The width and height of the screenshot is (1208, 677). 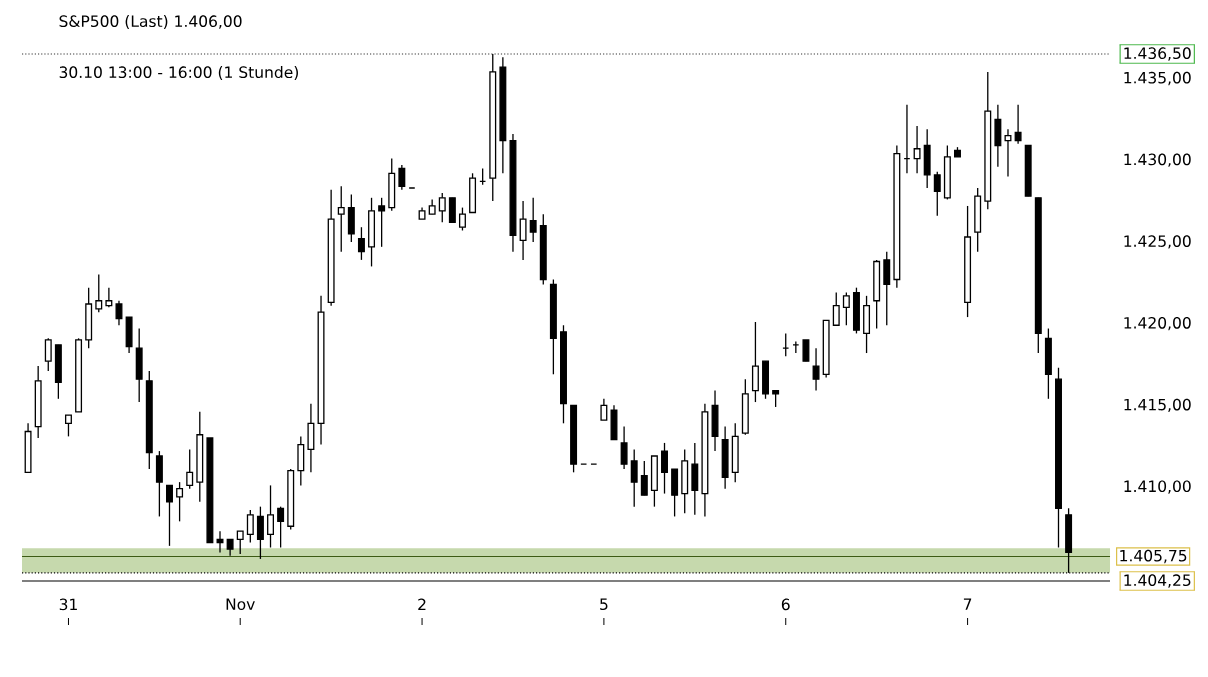 I want to click on y-tick-label: 1.410,00, so click(x=1157, y=487).